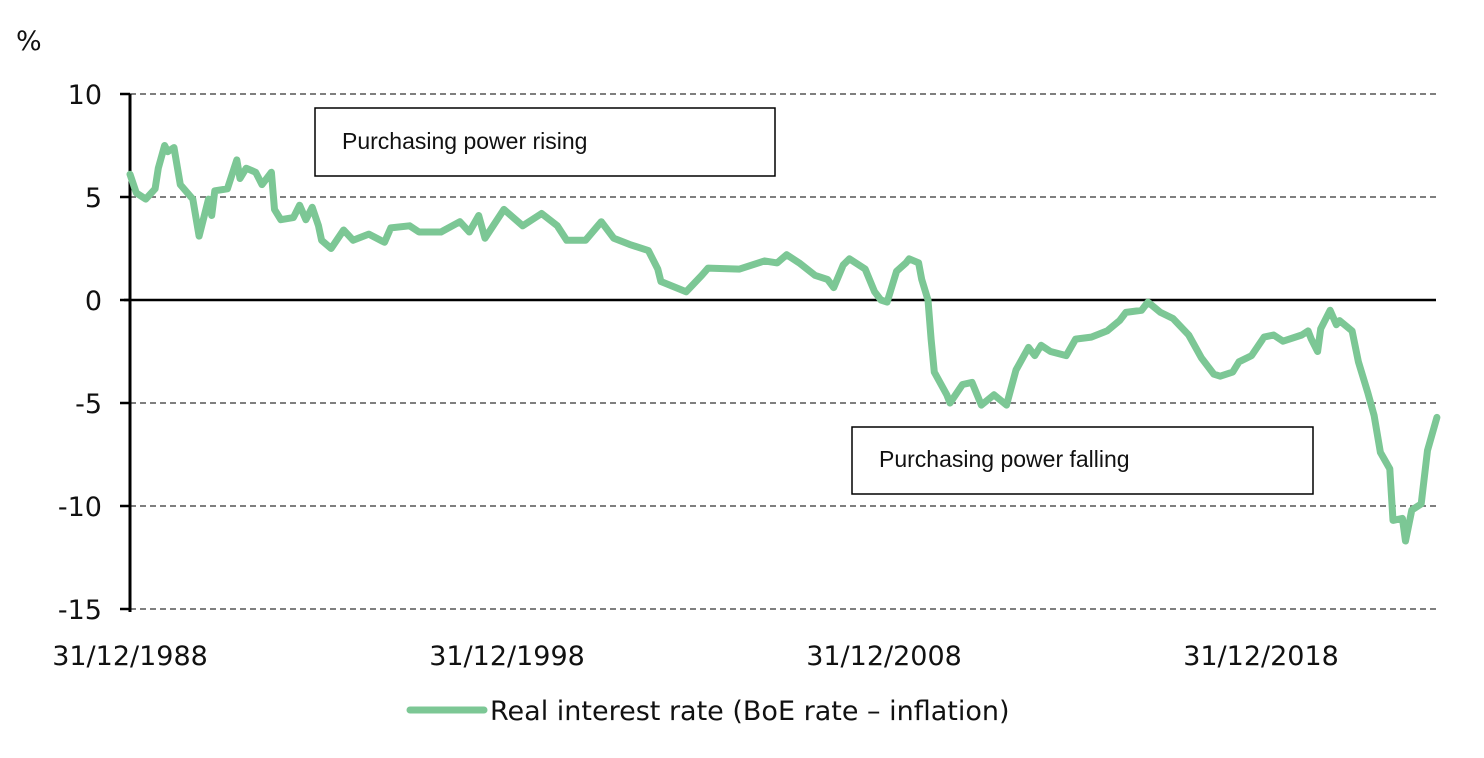 Image resolution: width=1484 pixels, height=758 pixels. I want to click on annotation-rising: Purchasing power rising, so click(545, 142).